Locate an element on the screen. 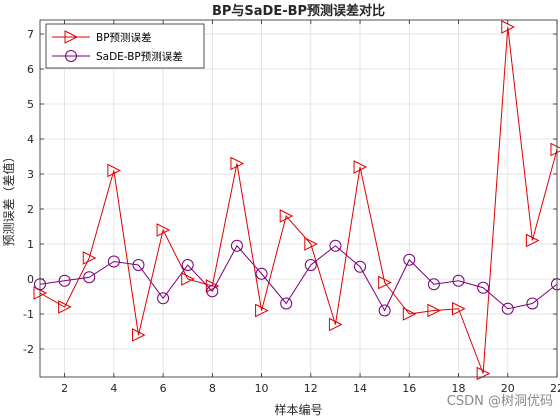 The height and width of the screenshot is (420, 560). x-tick-label: 8 is located at coordinates (212, 388).